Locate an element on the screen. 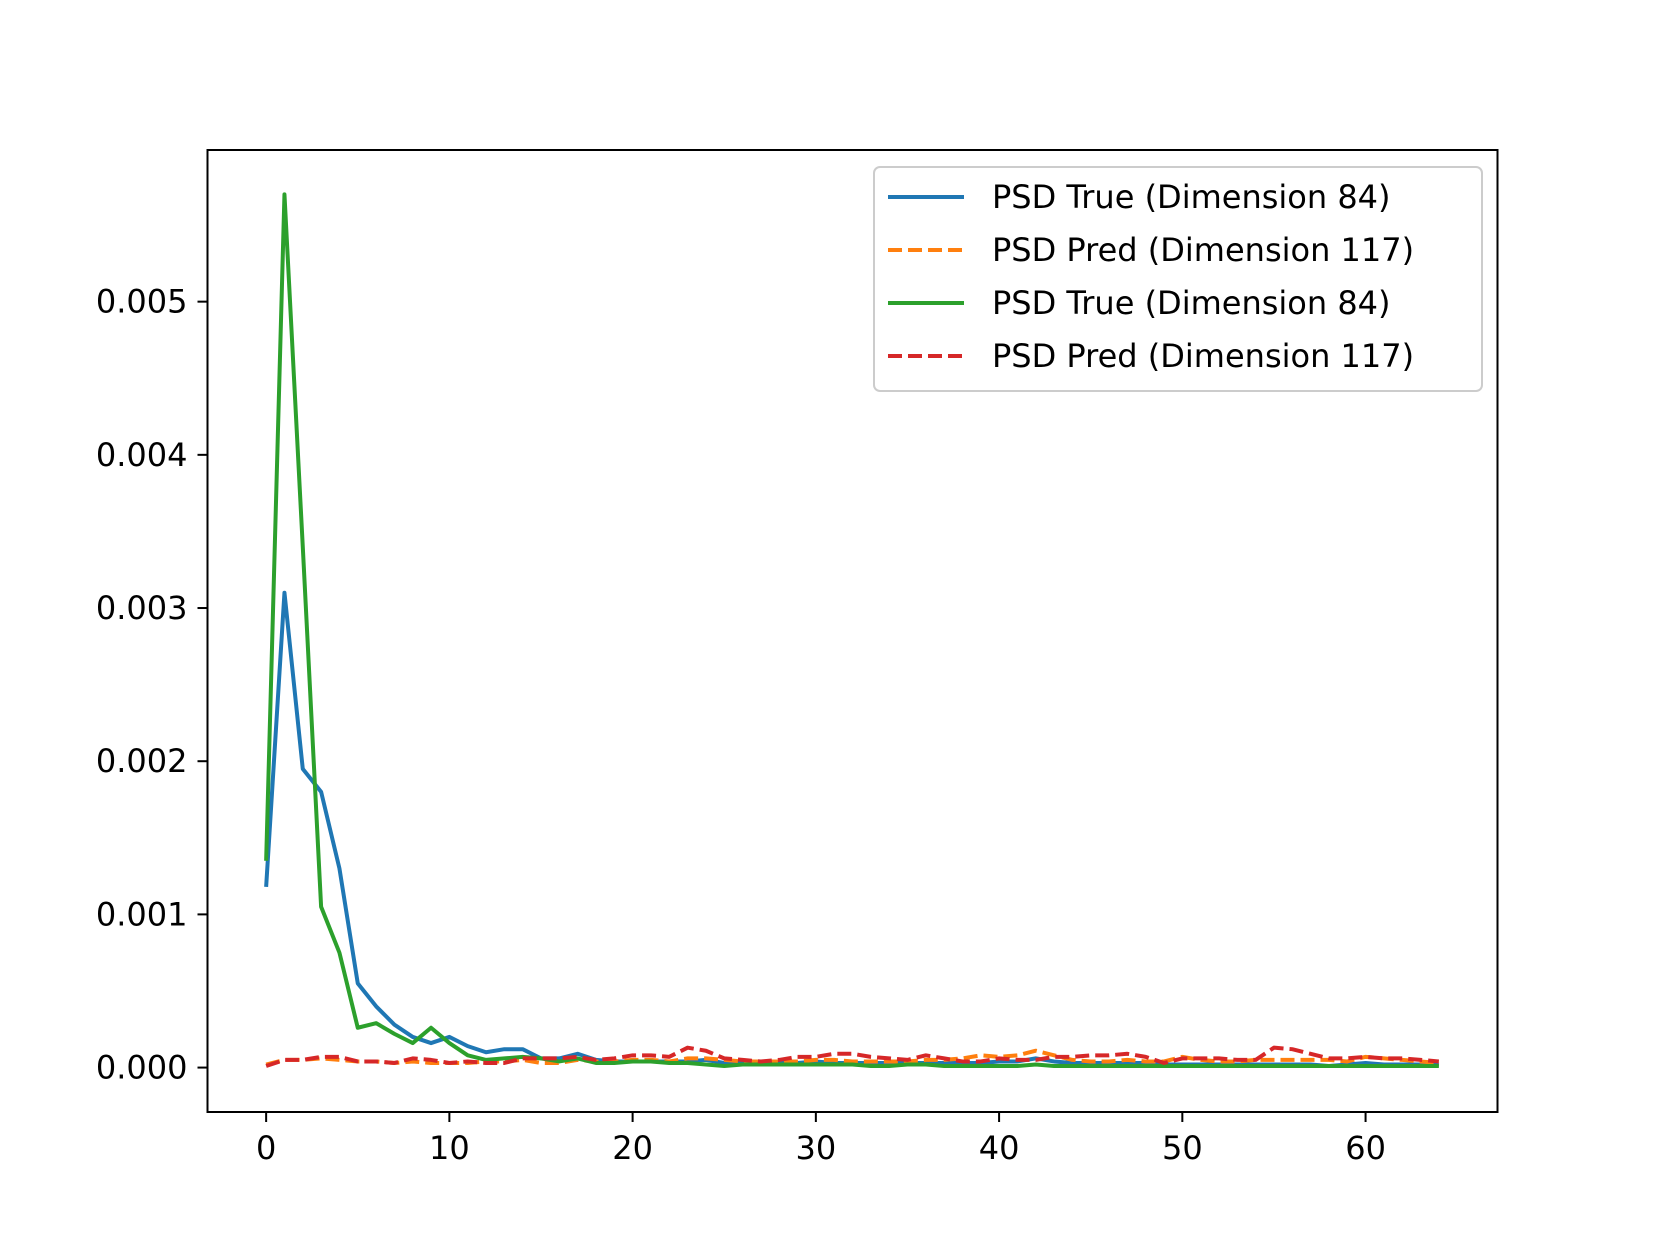  x-axis-ticks: 0 10 20 30 40 50 60 is located at coordinates (821, 1139).